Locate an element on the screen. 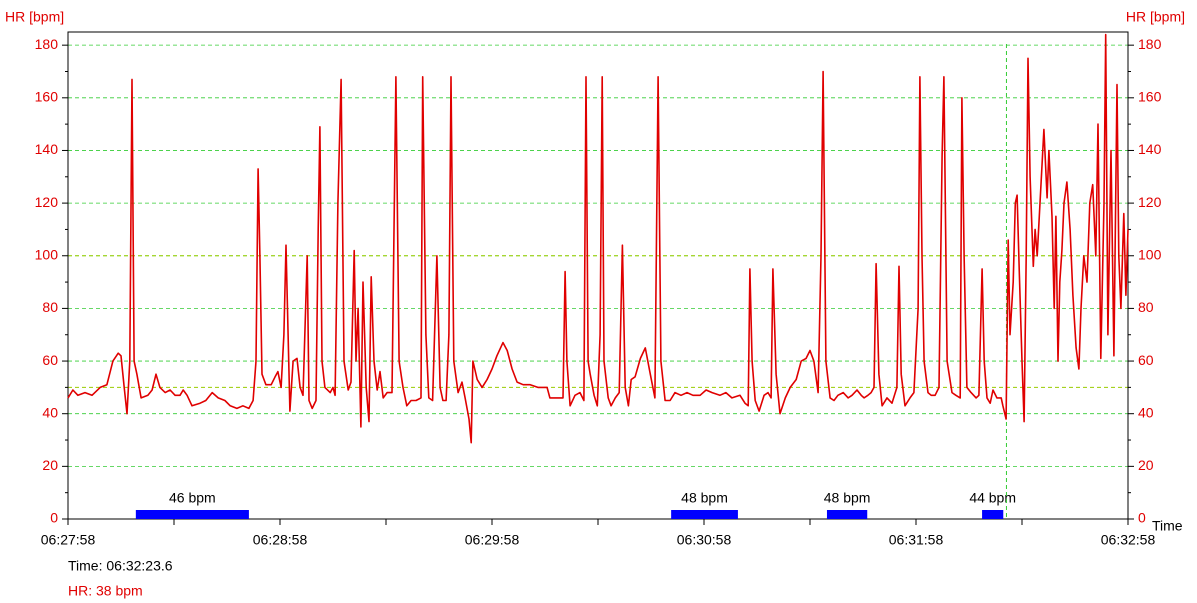 The height and width of the screenshot is (603, 1197). low-hr-label: 44 bpm is located at coordinates (992, 498).